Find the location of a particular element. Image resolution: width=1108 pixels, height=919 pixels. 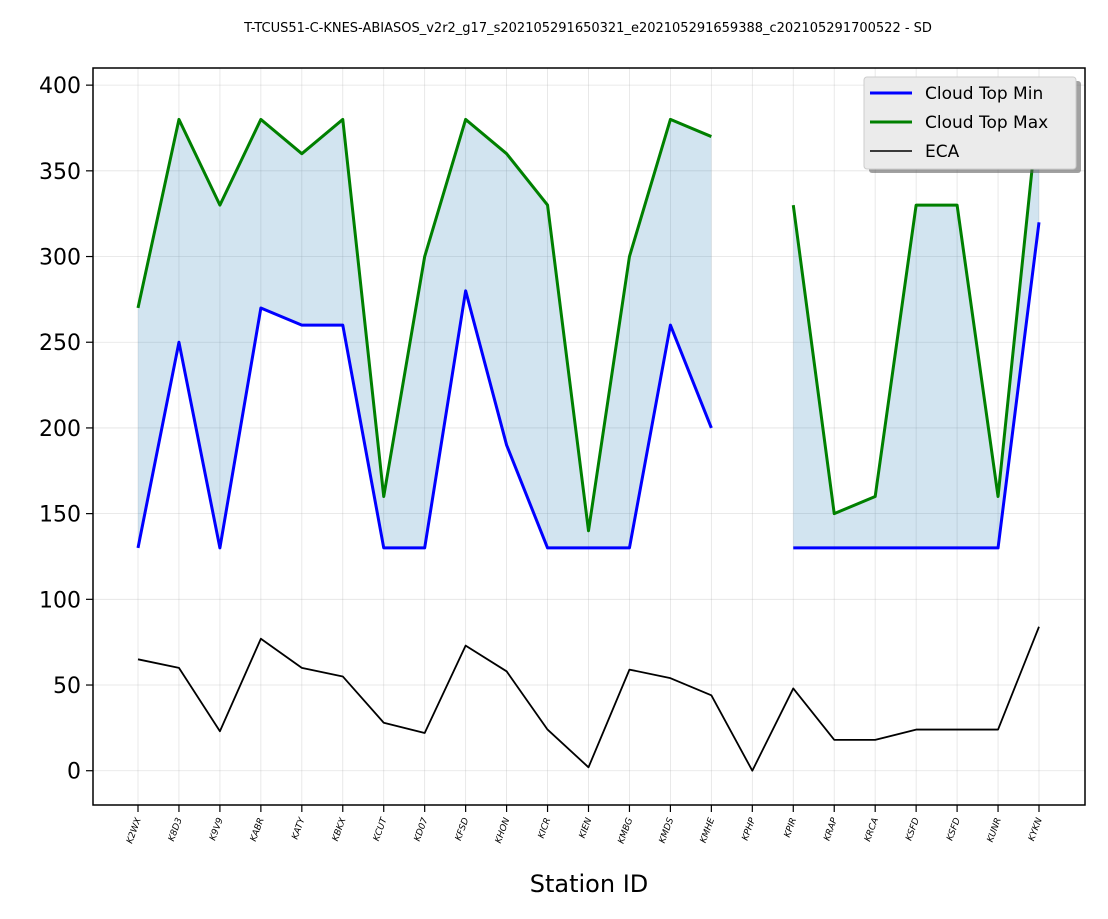

x-axis-label: Station ID is located at coordinates (589, 884).